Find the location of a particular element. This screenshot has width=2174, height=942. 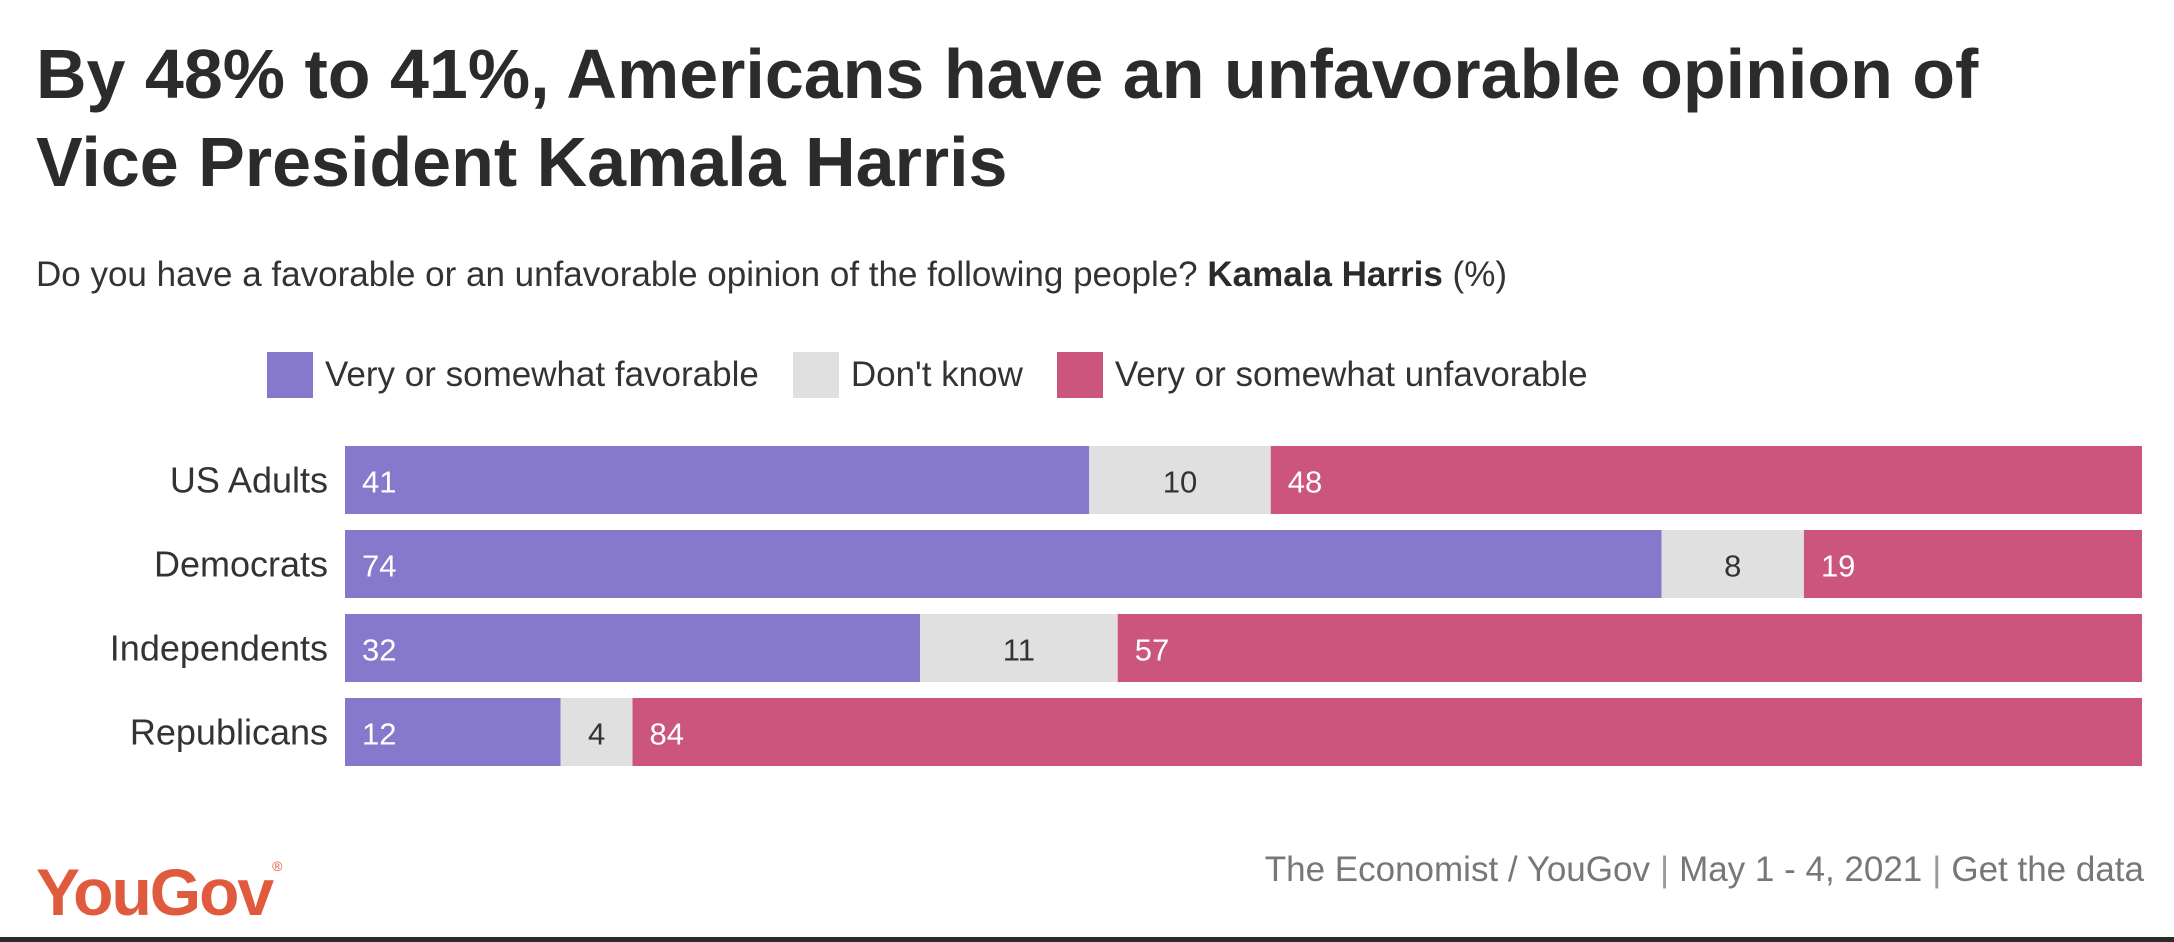

bar-democrats-don-t-know is located at coordinates (1732, 564).